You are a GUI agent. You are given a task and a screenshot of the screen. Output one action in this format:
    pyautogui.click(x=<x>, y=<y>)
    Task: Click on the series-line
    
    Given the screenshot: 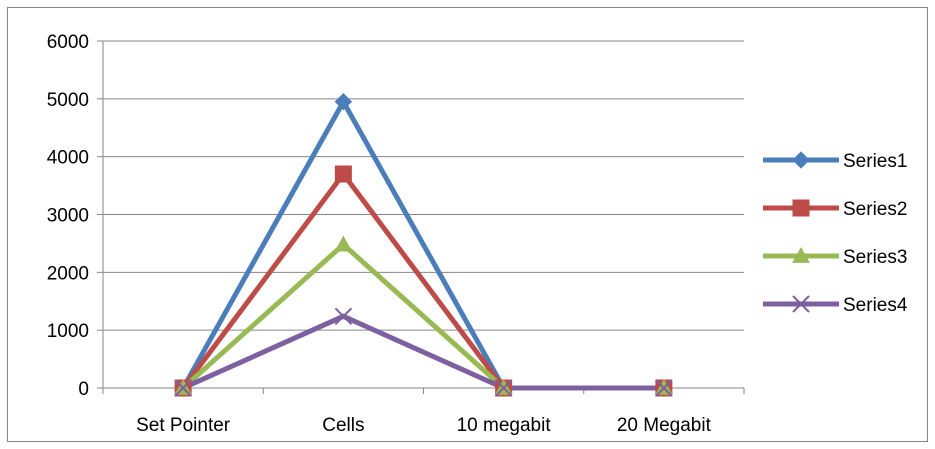 What is the action you would take?
    pyautogui.click(x=423, y=352)
    